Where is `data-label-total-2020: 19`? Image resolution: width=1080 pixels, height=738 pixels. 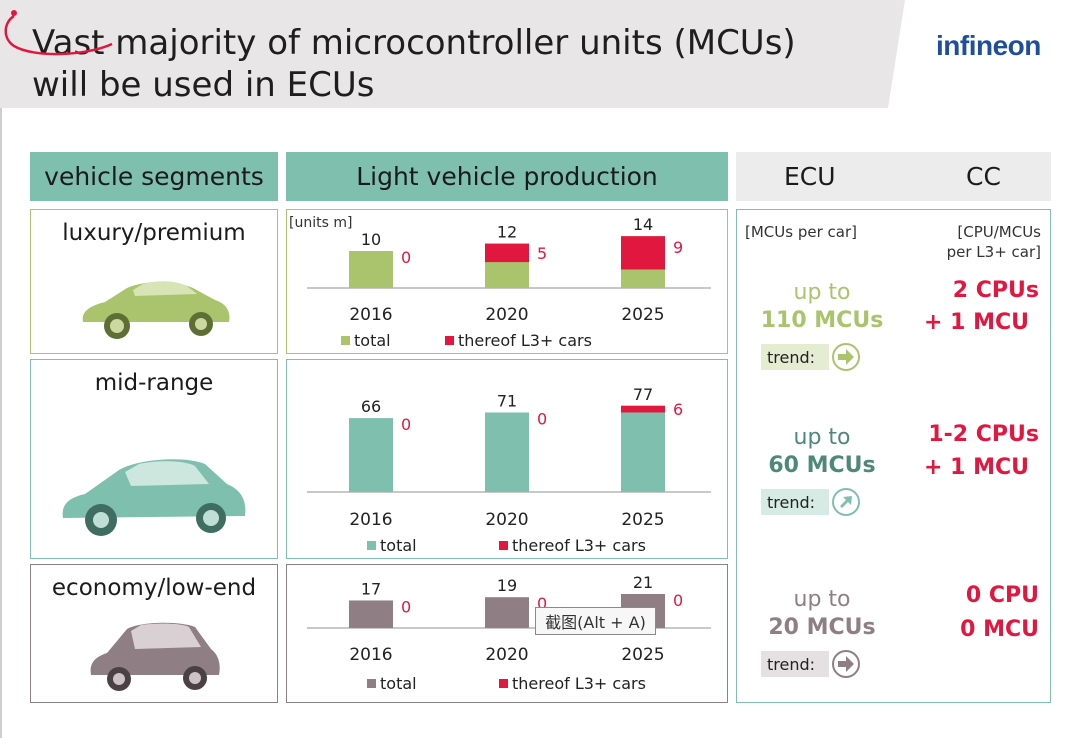 data-label-total-2020: 19 is located at coordinates (507, 585).